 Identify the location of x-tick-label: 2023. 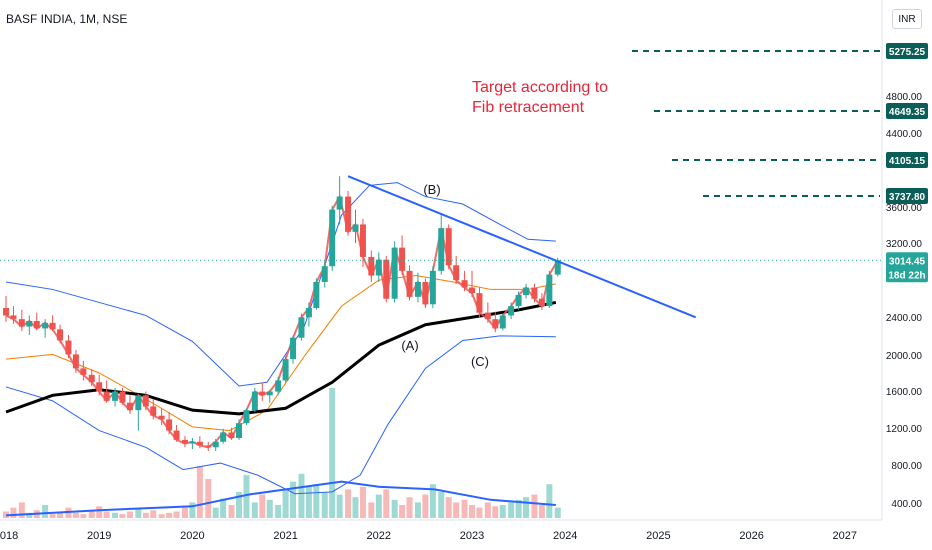
(472, 536).